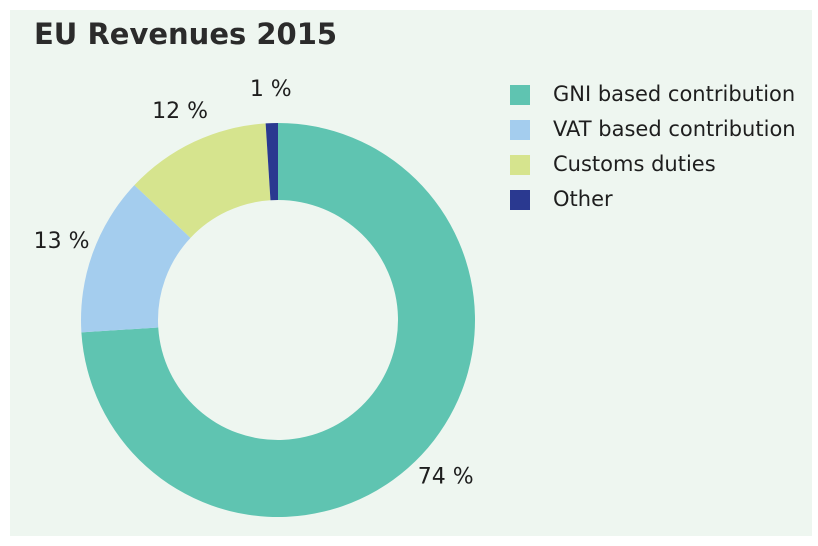  I want to click on data-label: 74 %, so click(446, 476).